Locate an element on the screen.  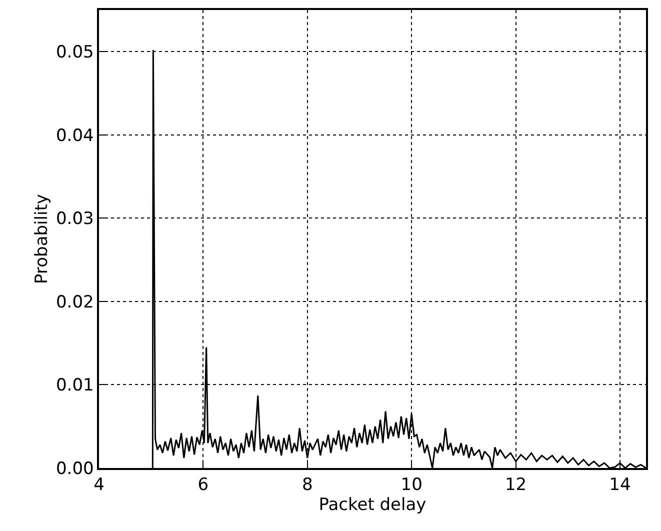
y-tick-label: 0.00 is located at coordinates (75, 468).